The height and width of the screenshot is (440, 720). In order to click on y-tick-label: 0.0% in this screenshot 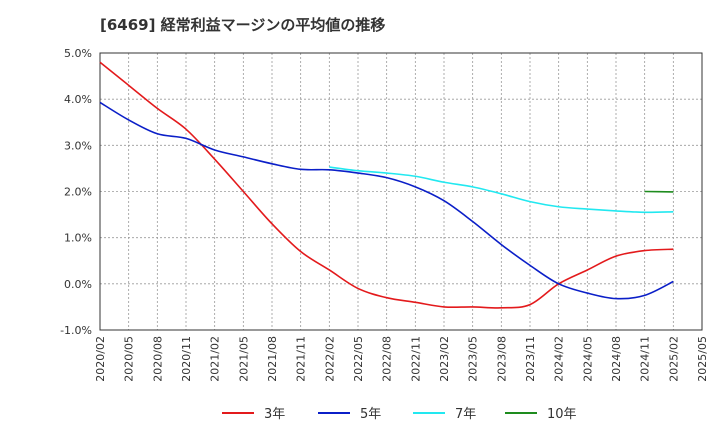, I will do `click(78, 284)`.